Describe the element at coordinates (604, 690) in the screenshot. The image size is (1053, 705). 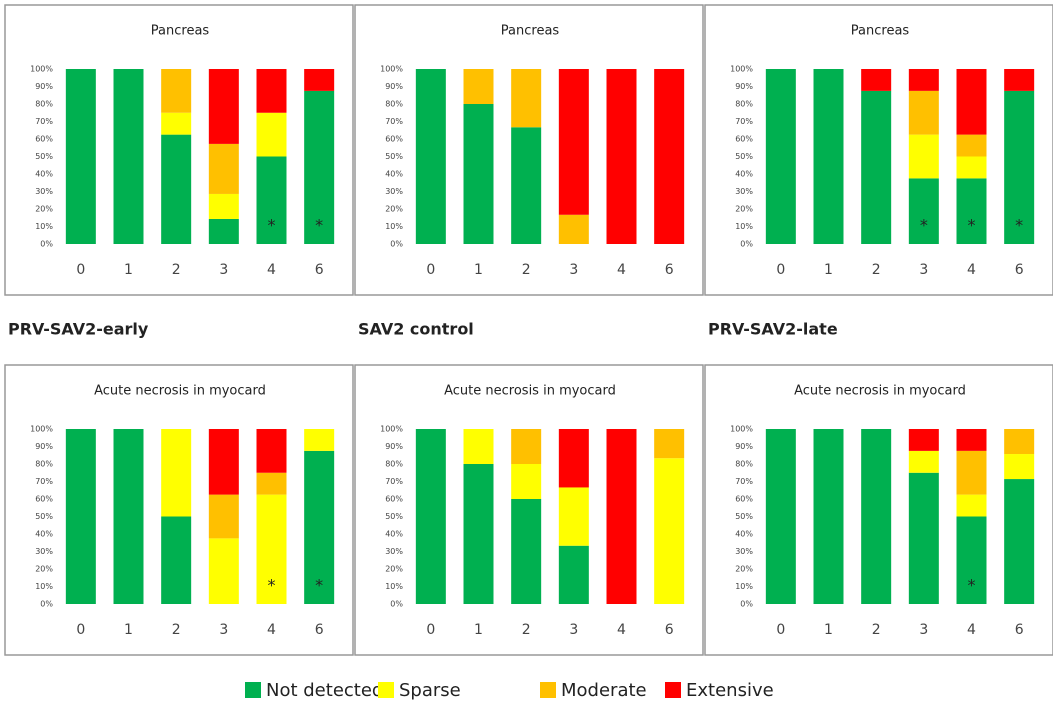
I see `legend-label: Moderate` at that location.